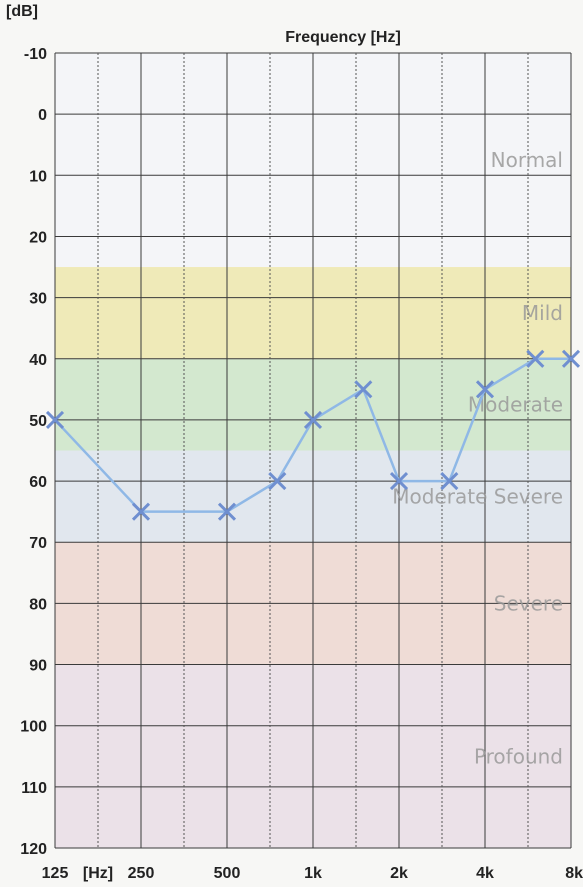 This screenshot has height=887, width=583. Describe the element at coordinates (33, 849) in the screenshot. I see `y-tick-13: 120` at that location.